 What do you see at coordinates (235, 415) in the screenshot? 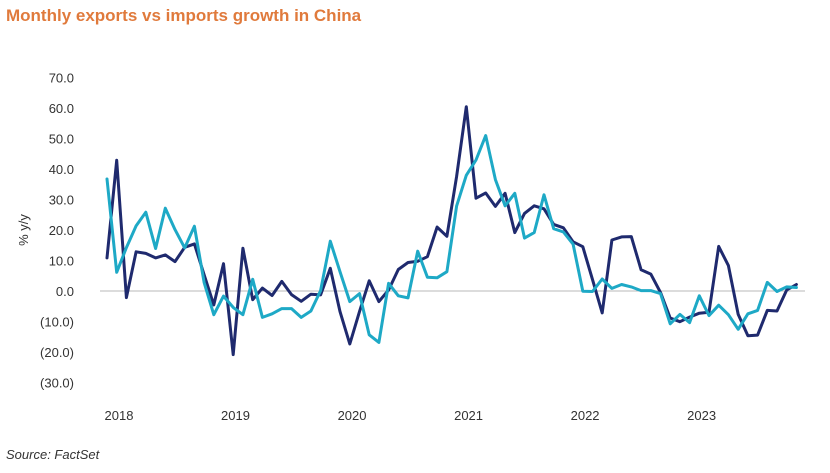
I see `x-tick-label: 2019` at bounding box center [235, 415].